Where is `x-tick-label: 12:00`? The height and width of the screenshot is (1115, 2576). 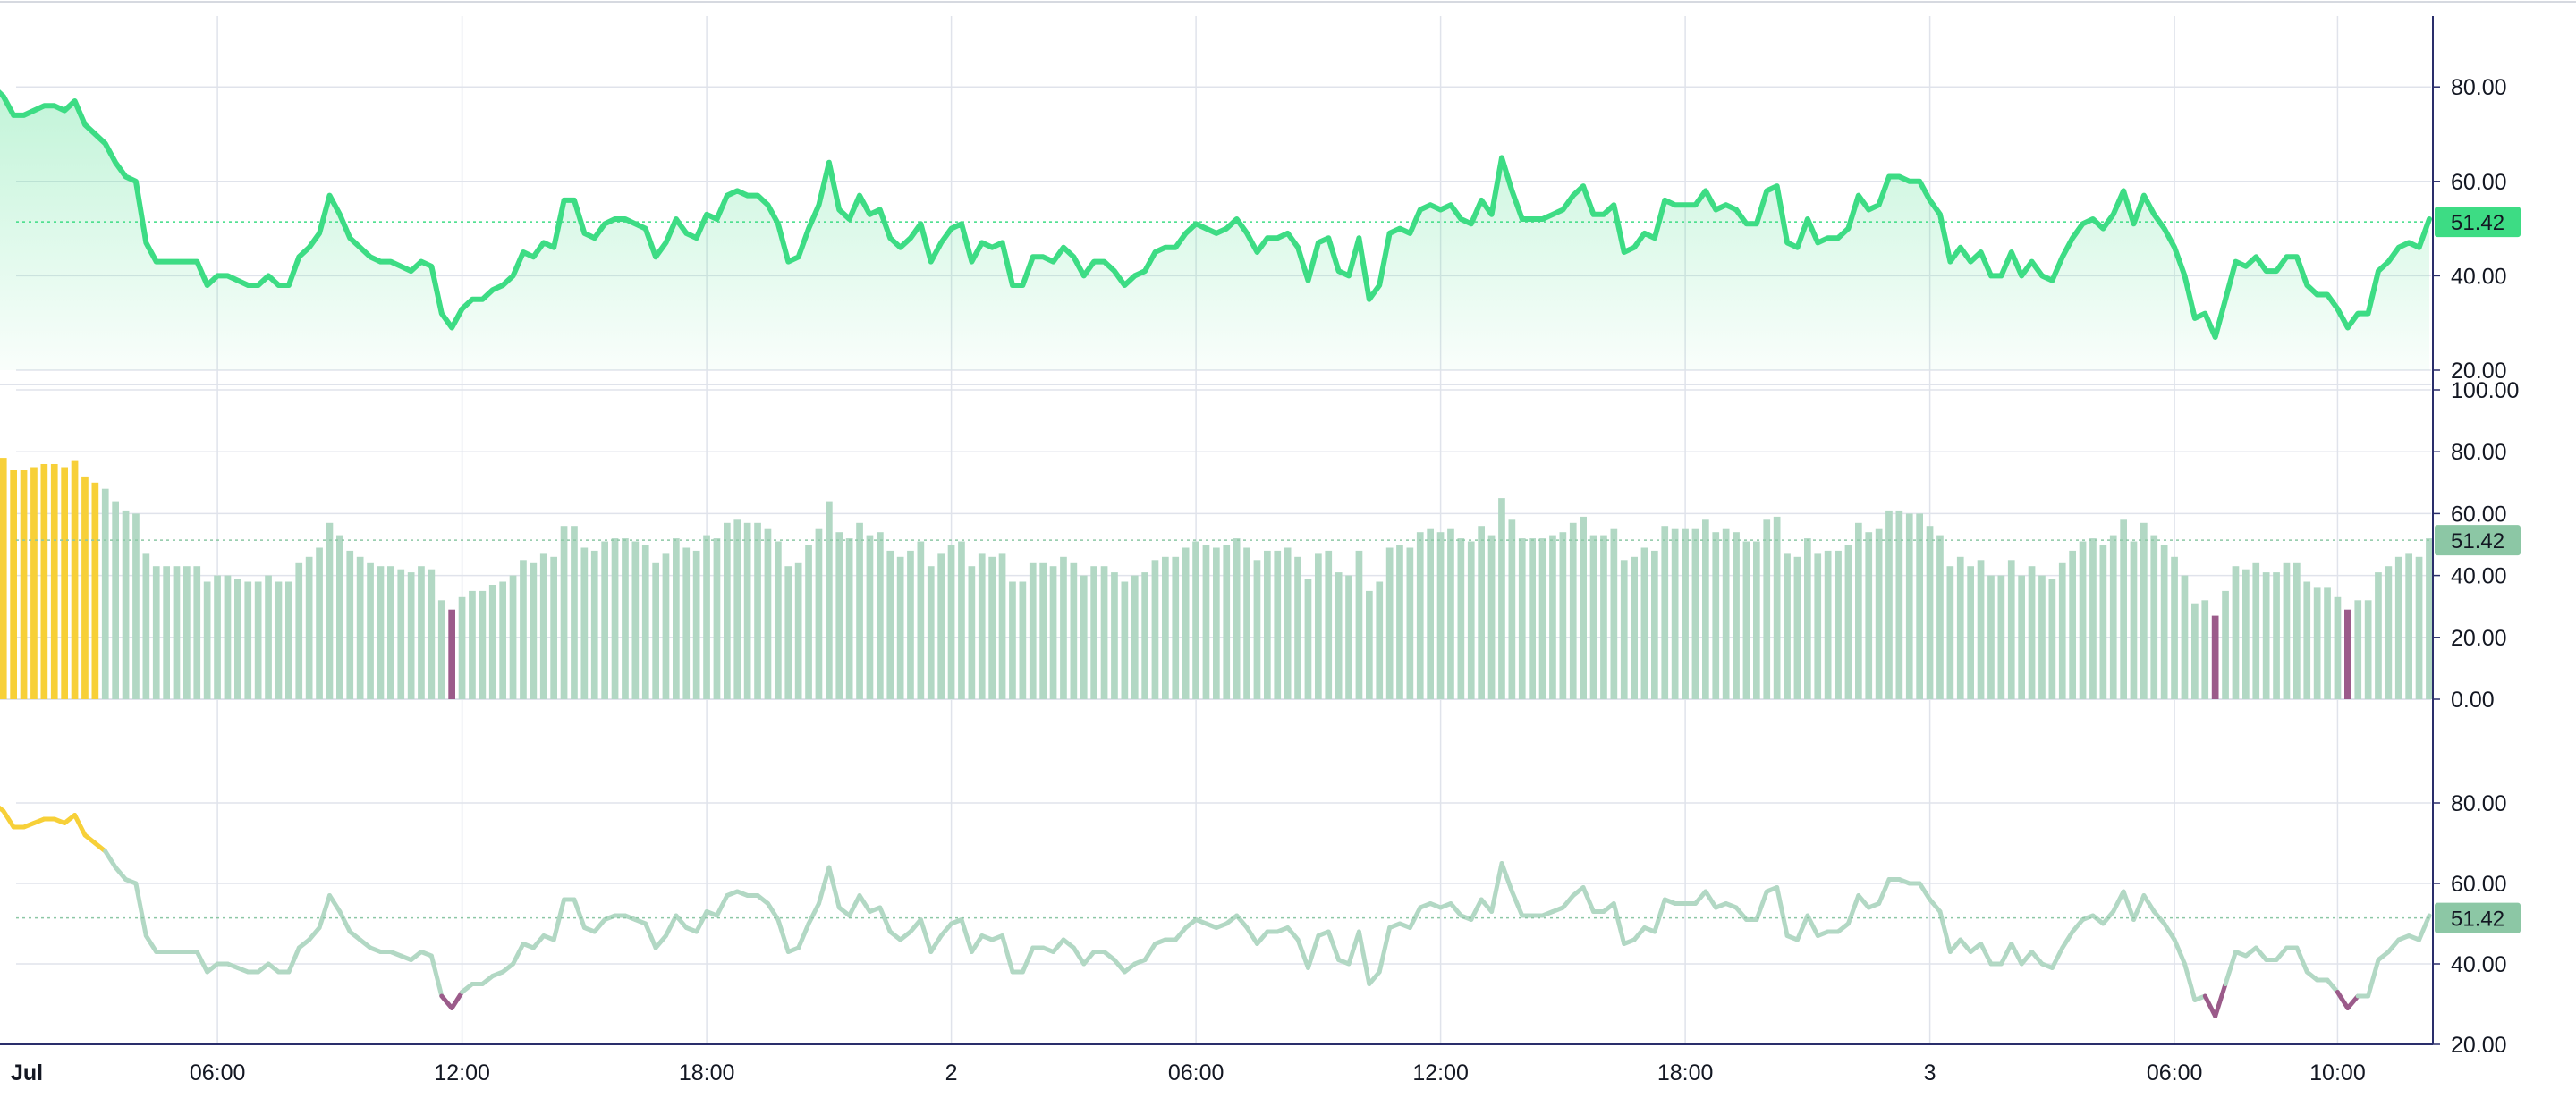 x-tick-label: 12:00 is located at coordinates (1440, 1072).